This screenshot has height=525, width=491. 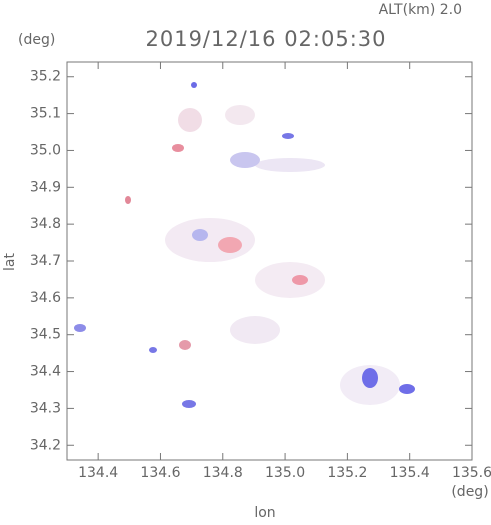 I want to click on x-tick-label: 134.4, so click(x=98, y=473).